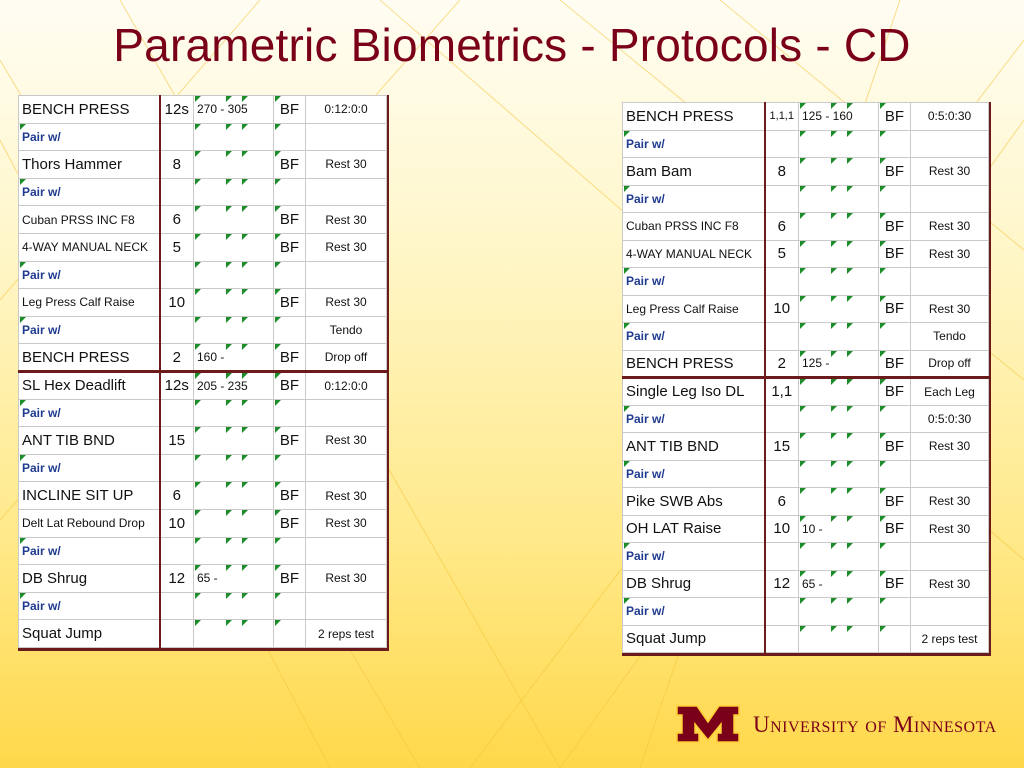 The image size is (1024, 768). What do you see at coordinates (176, 578) in the screenshot?
I see `sets-cell: 12` at bounding box center [176, 578].